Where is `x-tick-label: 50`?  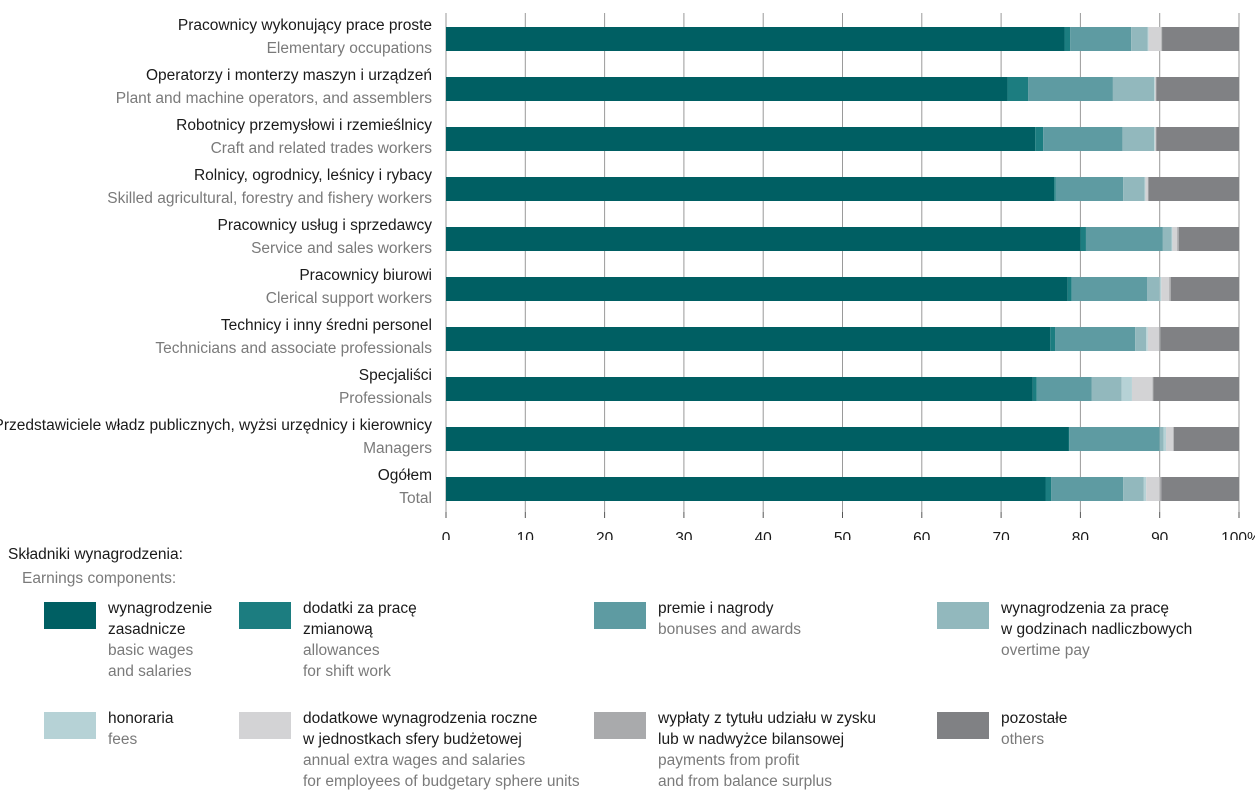
x-tick-label: 50 is located at coordinates (843, 535).